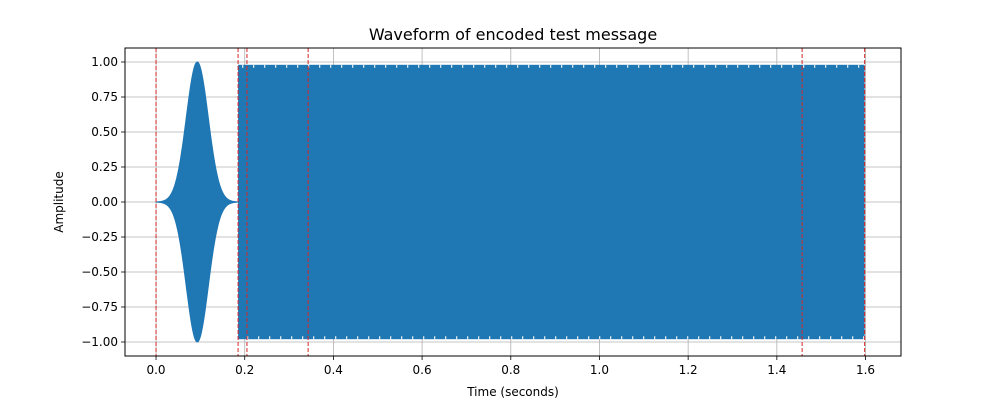 The image size is (1000, 400). Describe the element at coordinates (155, 370) in the screenshot. I see `x-tick-label: 0.0` at that location.